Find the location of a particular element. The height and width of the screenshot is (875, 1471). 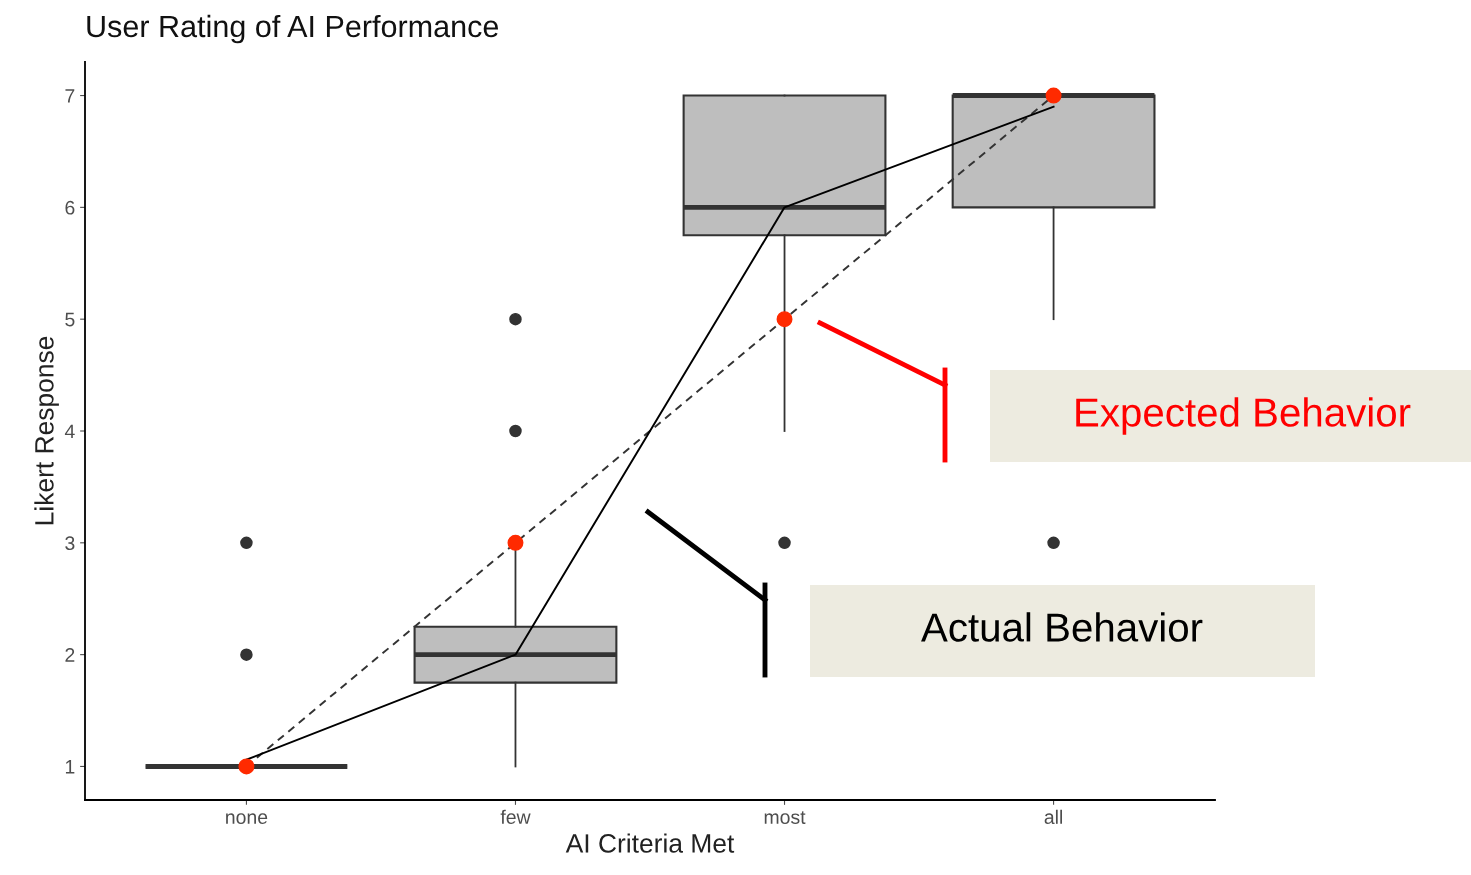

annotation: Actual Behavior is located at coordinates (1062, 627).